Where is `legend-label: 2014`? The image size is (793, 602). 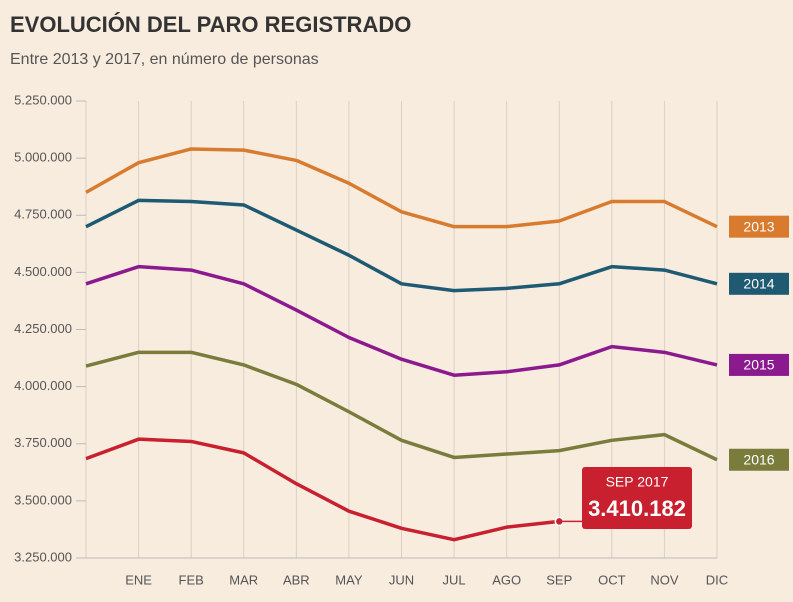 legend-label: 2014 is located at coordinates (758, 284).